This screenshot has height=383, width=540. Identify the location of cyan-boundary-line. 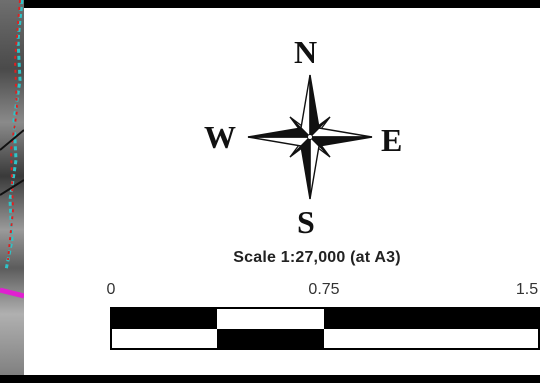
(14, 135).